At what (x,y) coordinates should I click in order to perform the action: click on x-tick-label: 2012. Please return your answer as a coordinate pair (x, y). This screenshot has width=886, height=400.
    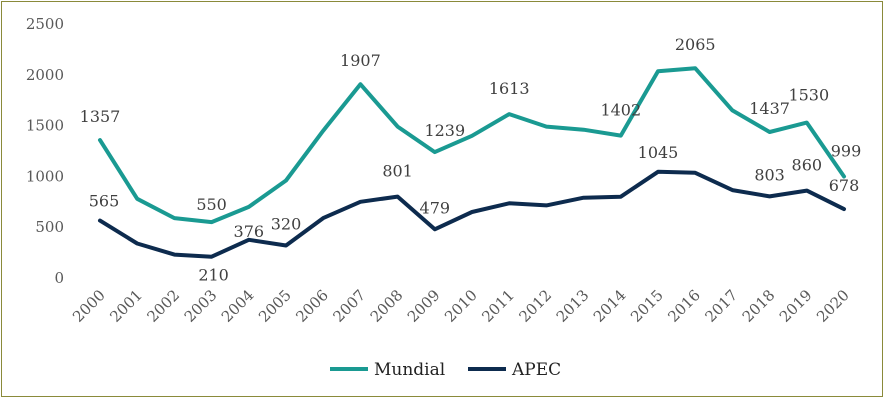
    Looking at the image, I should click on (535, 306).